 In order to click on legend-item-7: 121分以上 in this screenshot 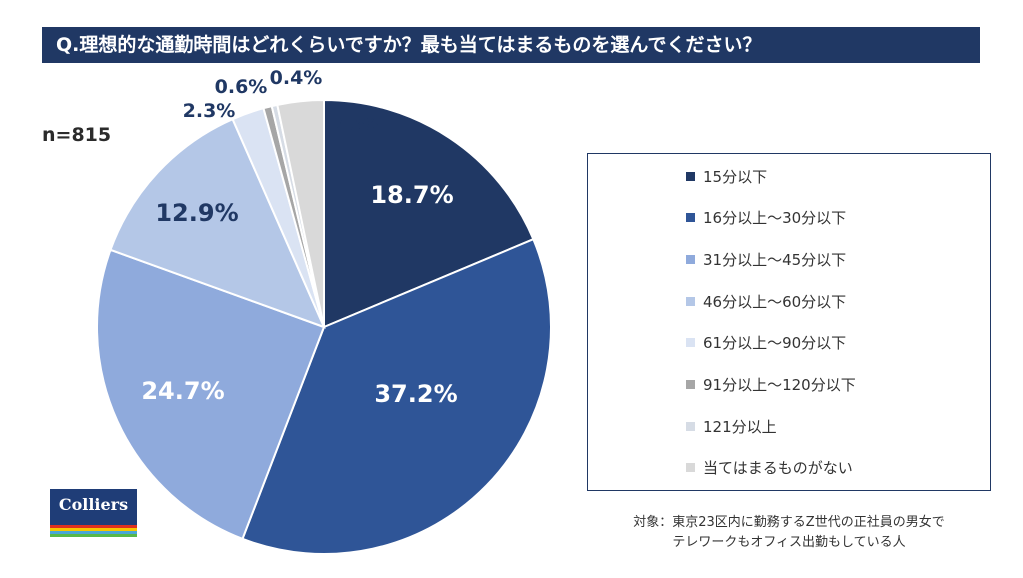, I will do `click(731, 426)`.